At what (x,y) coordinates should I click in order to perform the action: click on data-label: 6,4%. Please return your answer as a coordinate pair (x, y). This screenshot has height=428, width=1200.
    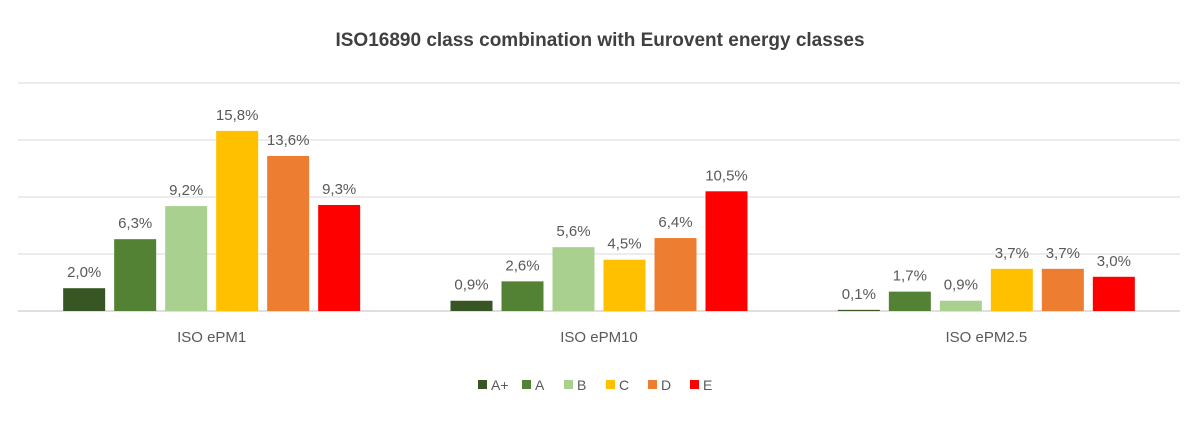
    Looking at the image, I should click on (675, 222).